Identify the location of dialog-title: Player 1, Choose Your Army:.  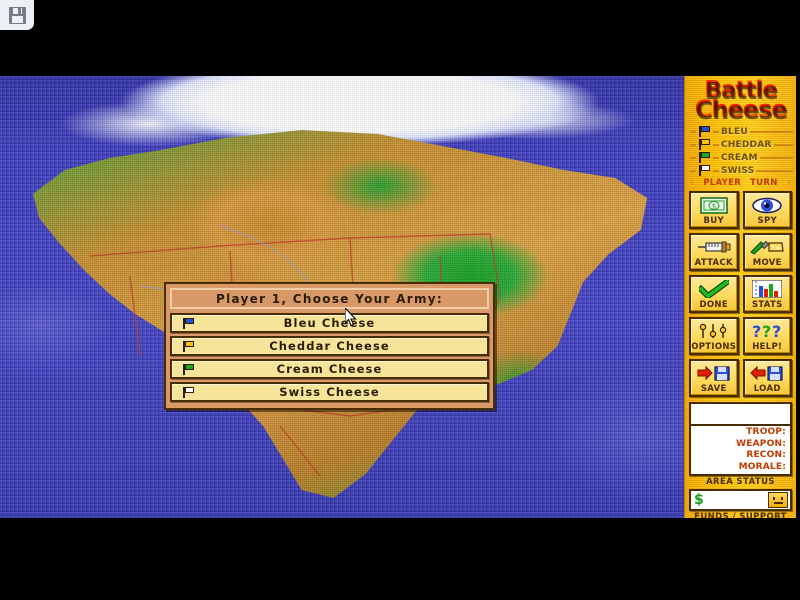
(329, 298).